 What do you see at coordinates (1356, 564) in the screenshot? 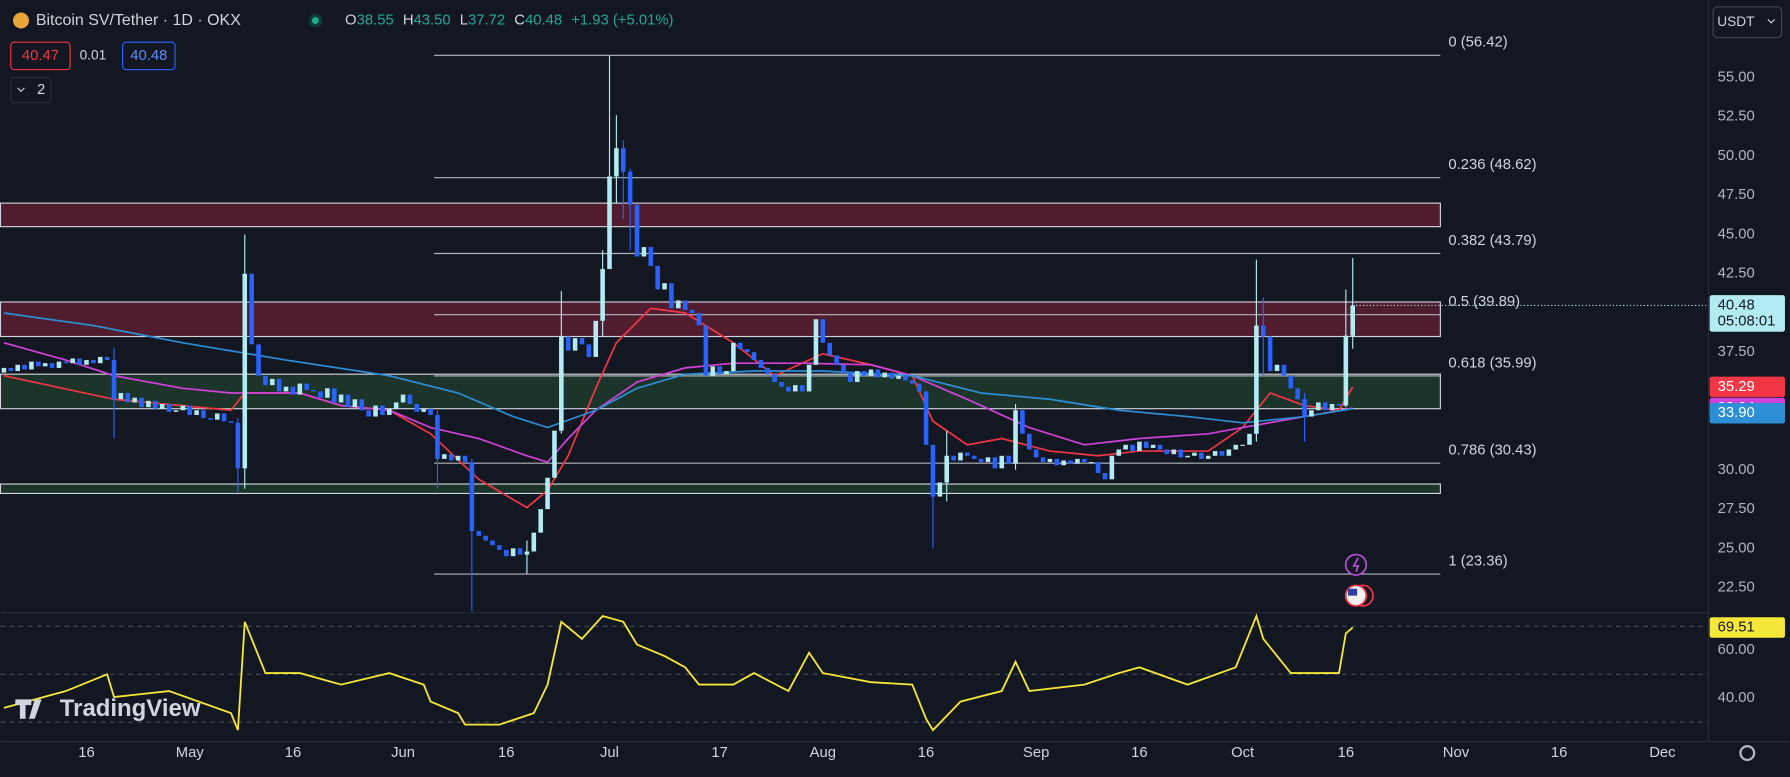
I see `event-icon` at bounding box center [1356, 564].